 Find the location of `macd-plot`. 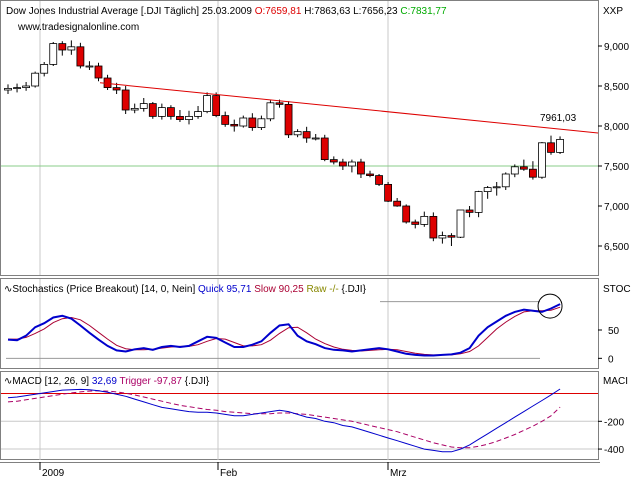

macd-plot is located at coordinates (299, 420).